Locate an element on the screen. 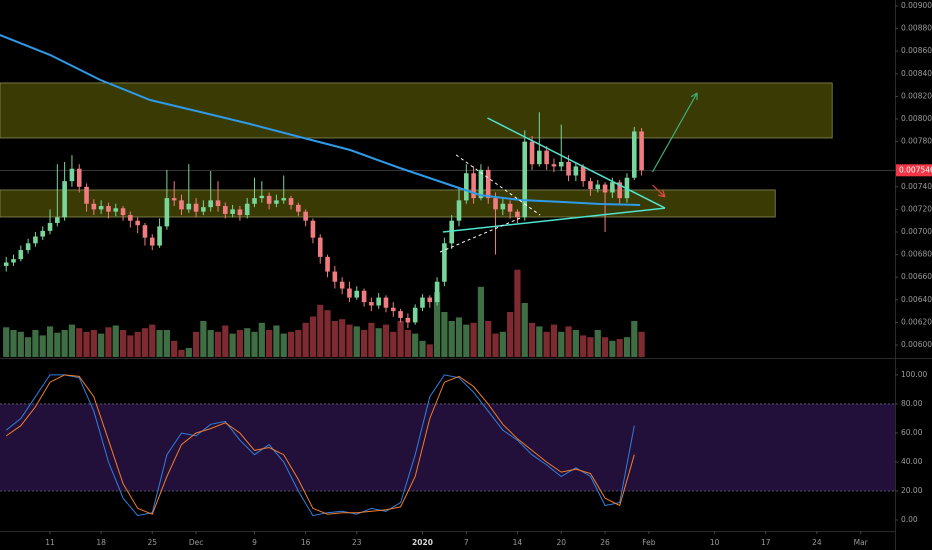  x-tick-label: 10 is located at coordinates (715, 542).